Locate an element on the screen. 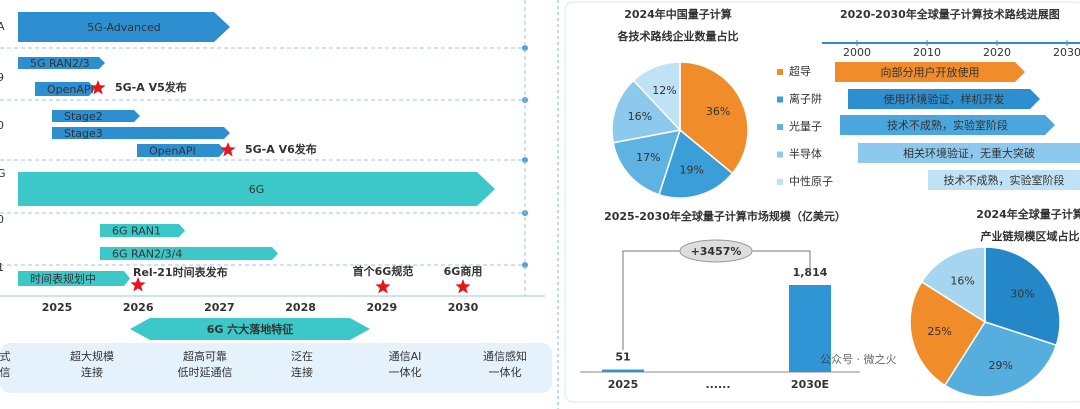  bar-label: Stage2 is located at coordinates (83, 116).